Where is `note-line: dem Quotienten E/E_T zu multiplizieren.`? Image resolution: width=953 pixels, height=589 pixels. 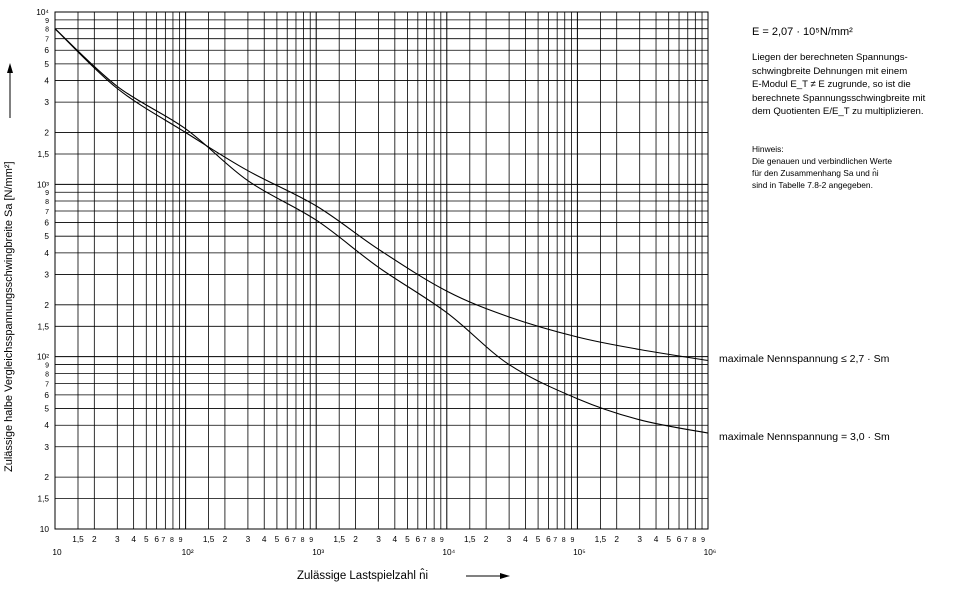 note-line: dem Quotienten E/E_T zu multiplizieren. is located at coordinates (838, 111).